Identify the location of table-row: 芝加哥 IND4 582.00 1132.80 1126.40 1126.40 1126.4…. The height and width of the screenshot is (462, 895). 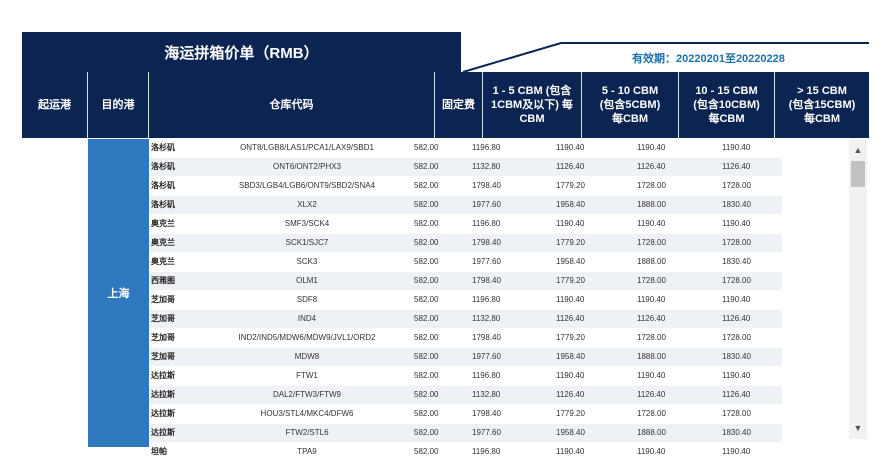
(465, 319).